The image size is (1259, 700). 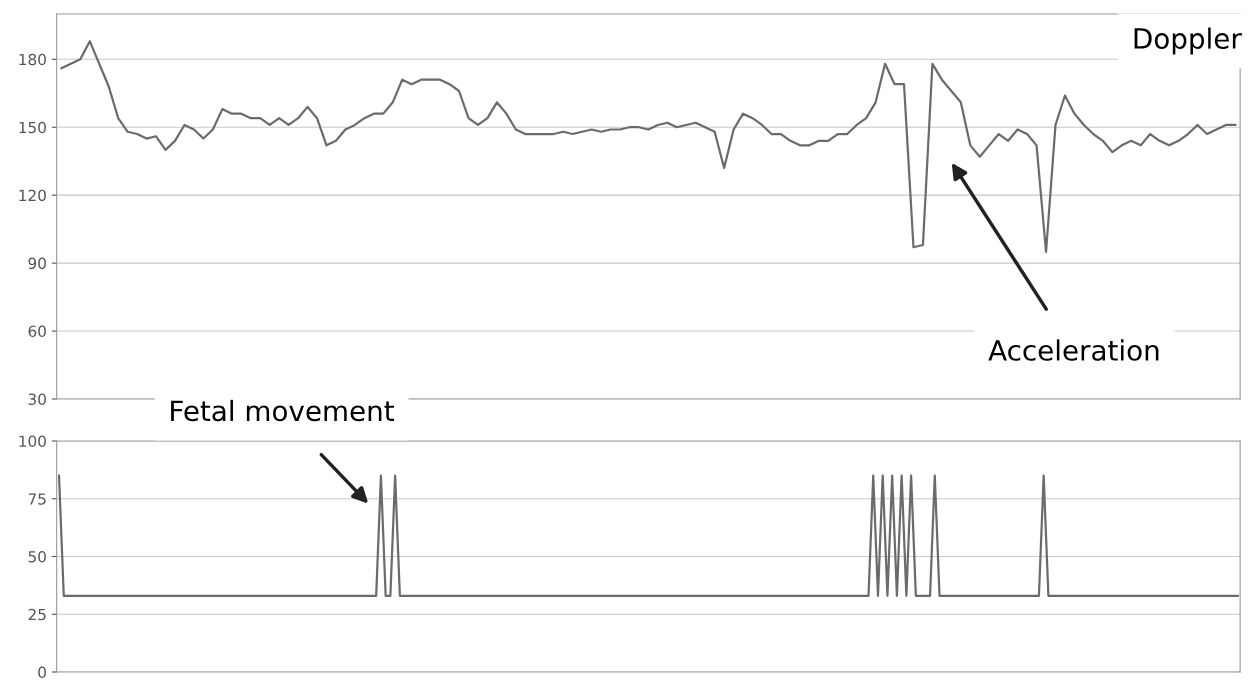 I want to click on y-tick-label: 50, so click(x=37, y=556).